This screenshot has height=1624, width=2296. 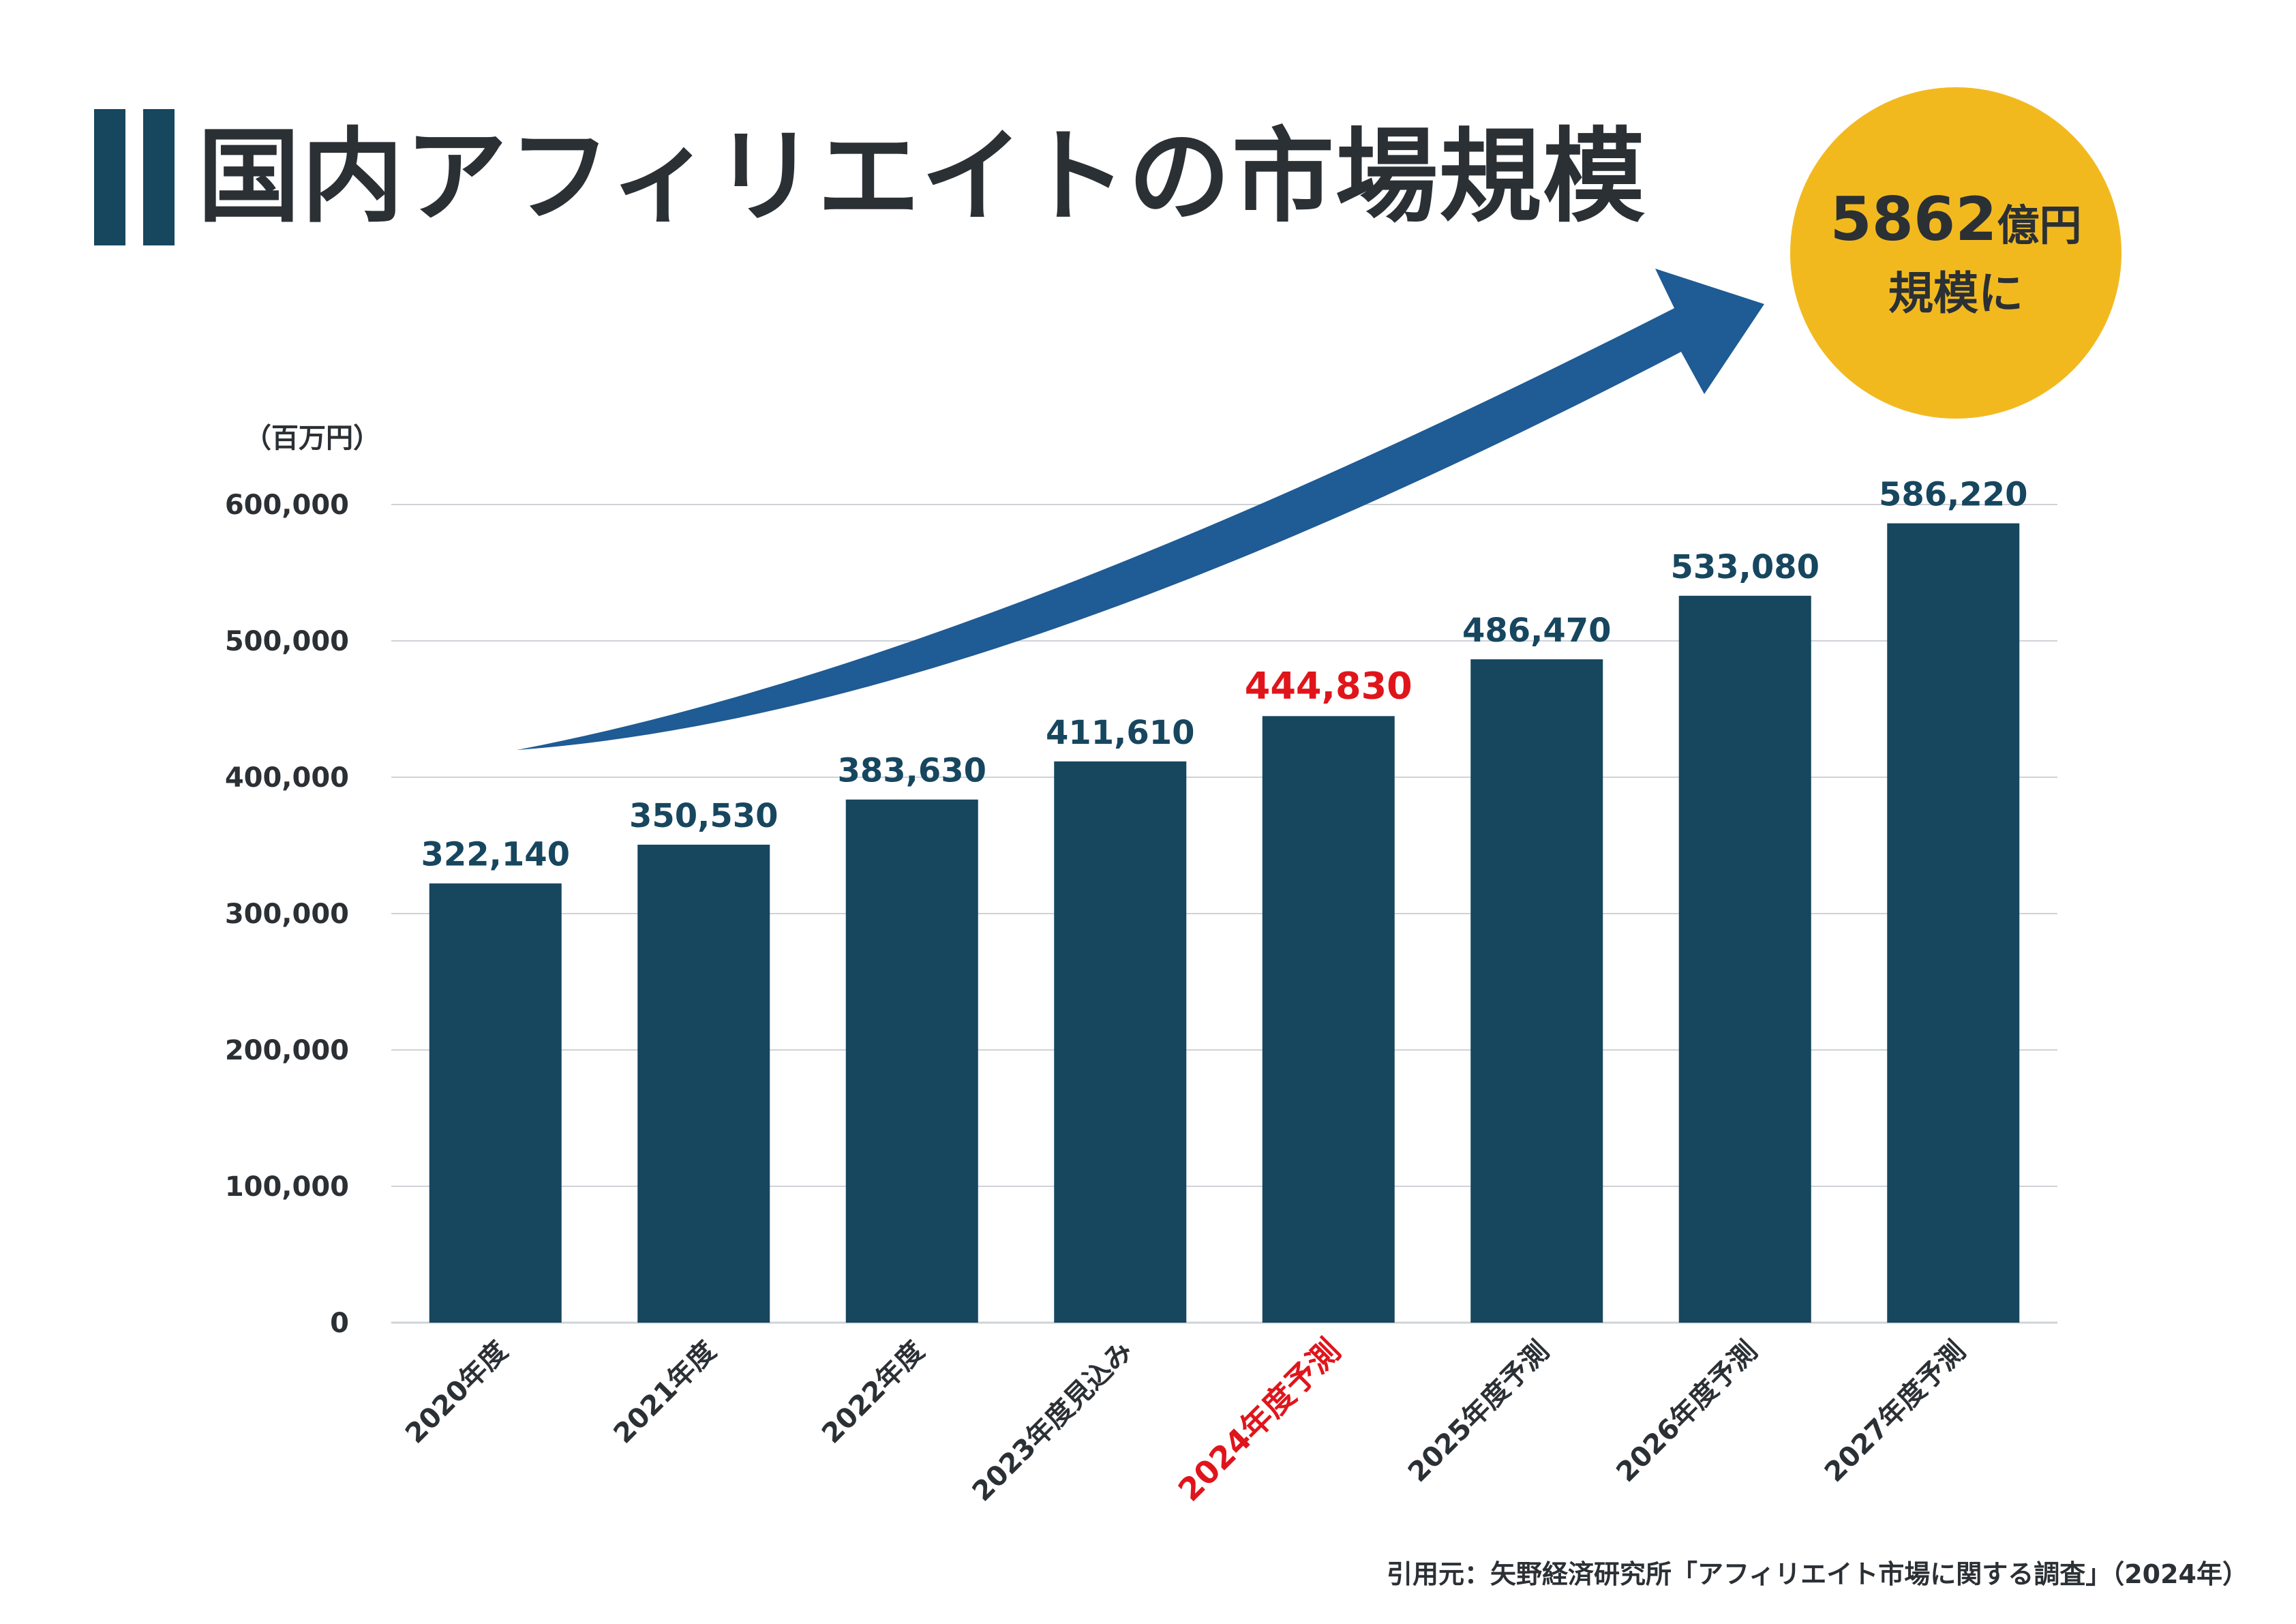 What do you see at coordinates (312, 438) in the screenshot?
I see `y-axis-unit-label: （百万円）` at bounding box center [312, 438].